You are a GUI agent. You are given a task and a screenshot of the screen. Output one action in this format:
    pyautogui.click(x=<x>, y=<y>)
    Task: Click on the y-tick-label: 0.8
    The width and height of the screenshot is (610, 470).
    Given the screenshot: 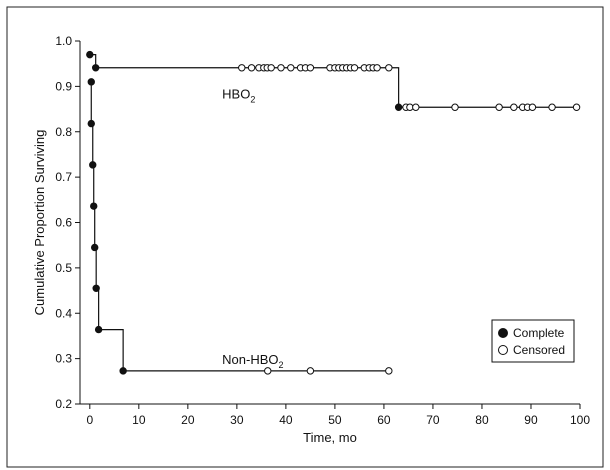 What is the action you would take?
    pyautogui.click(x=63, y=132)
    